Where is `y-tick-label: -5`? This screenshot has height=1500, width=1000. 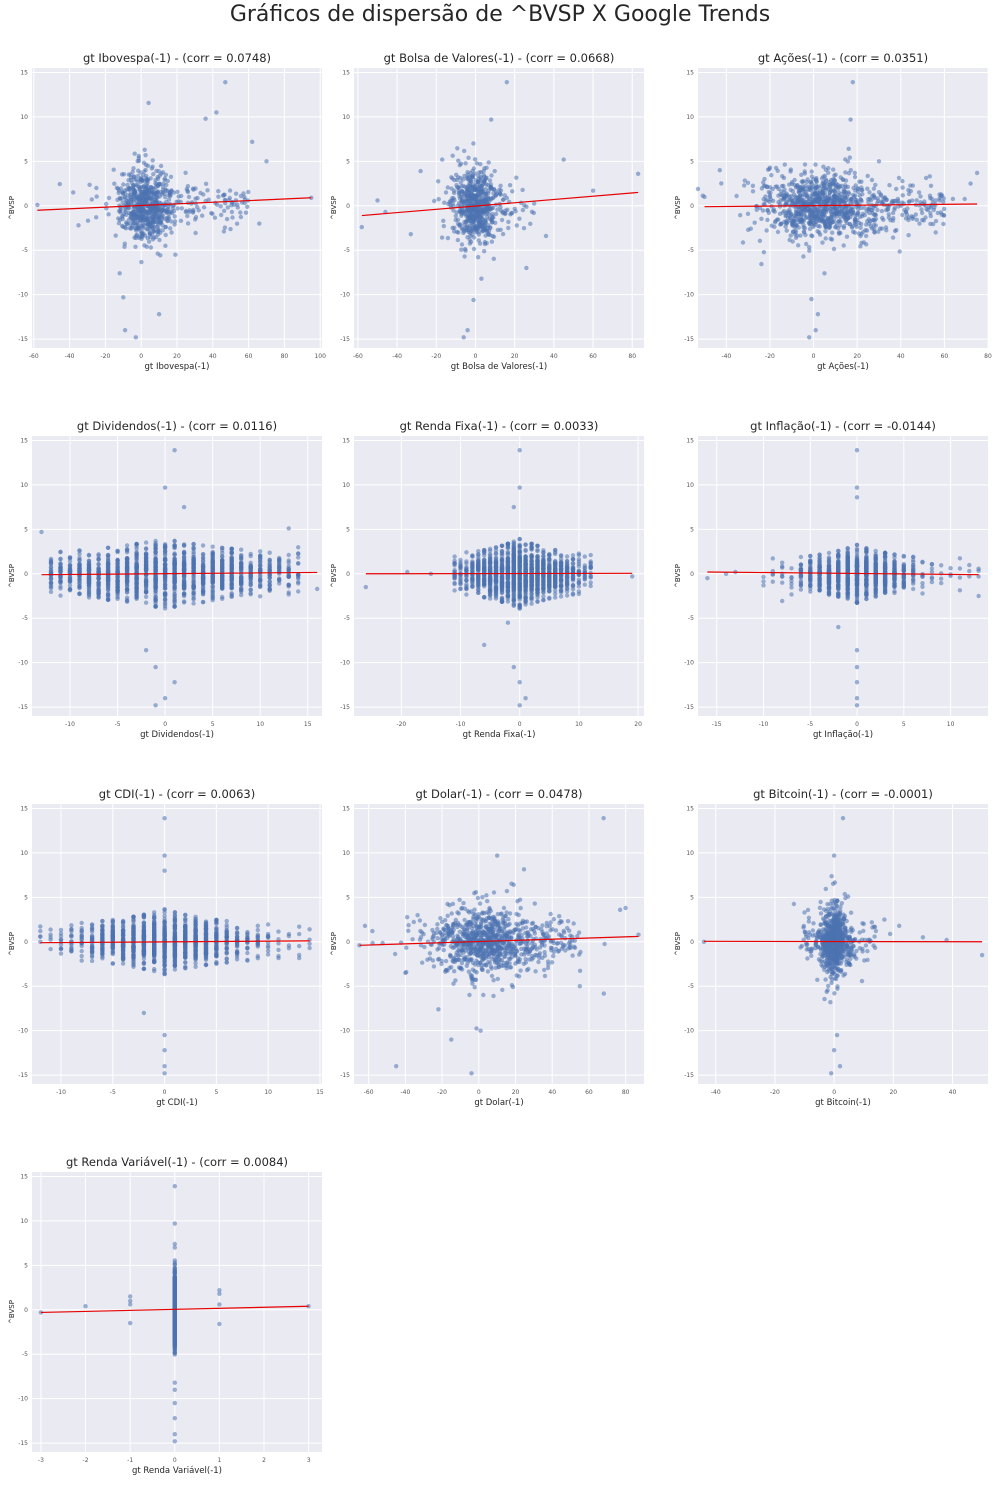 y-tick-label: -5 is located at coordinates (347, 618).